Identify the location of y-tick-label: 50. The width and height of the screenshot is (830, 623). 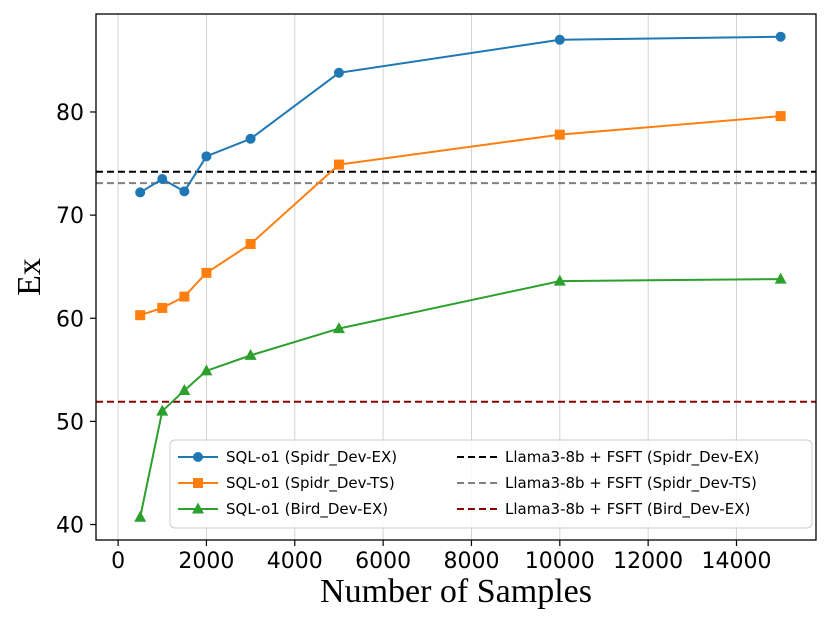
(70, 422).